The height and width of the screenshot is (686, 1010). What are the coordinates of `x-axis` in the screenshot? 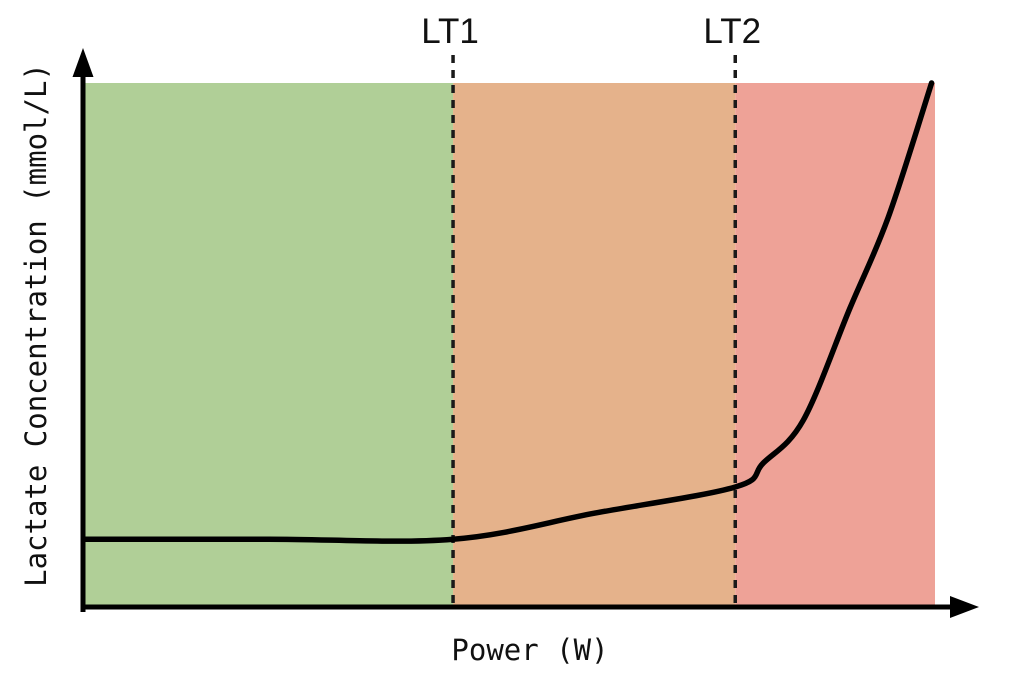 It's located at (529, 607).